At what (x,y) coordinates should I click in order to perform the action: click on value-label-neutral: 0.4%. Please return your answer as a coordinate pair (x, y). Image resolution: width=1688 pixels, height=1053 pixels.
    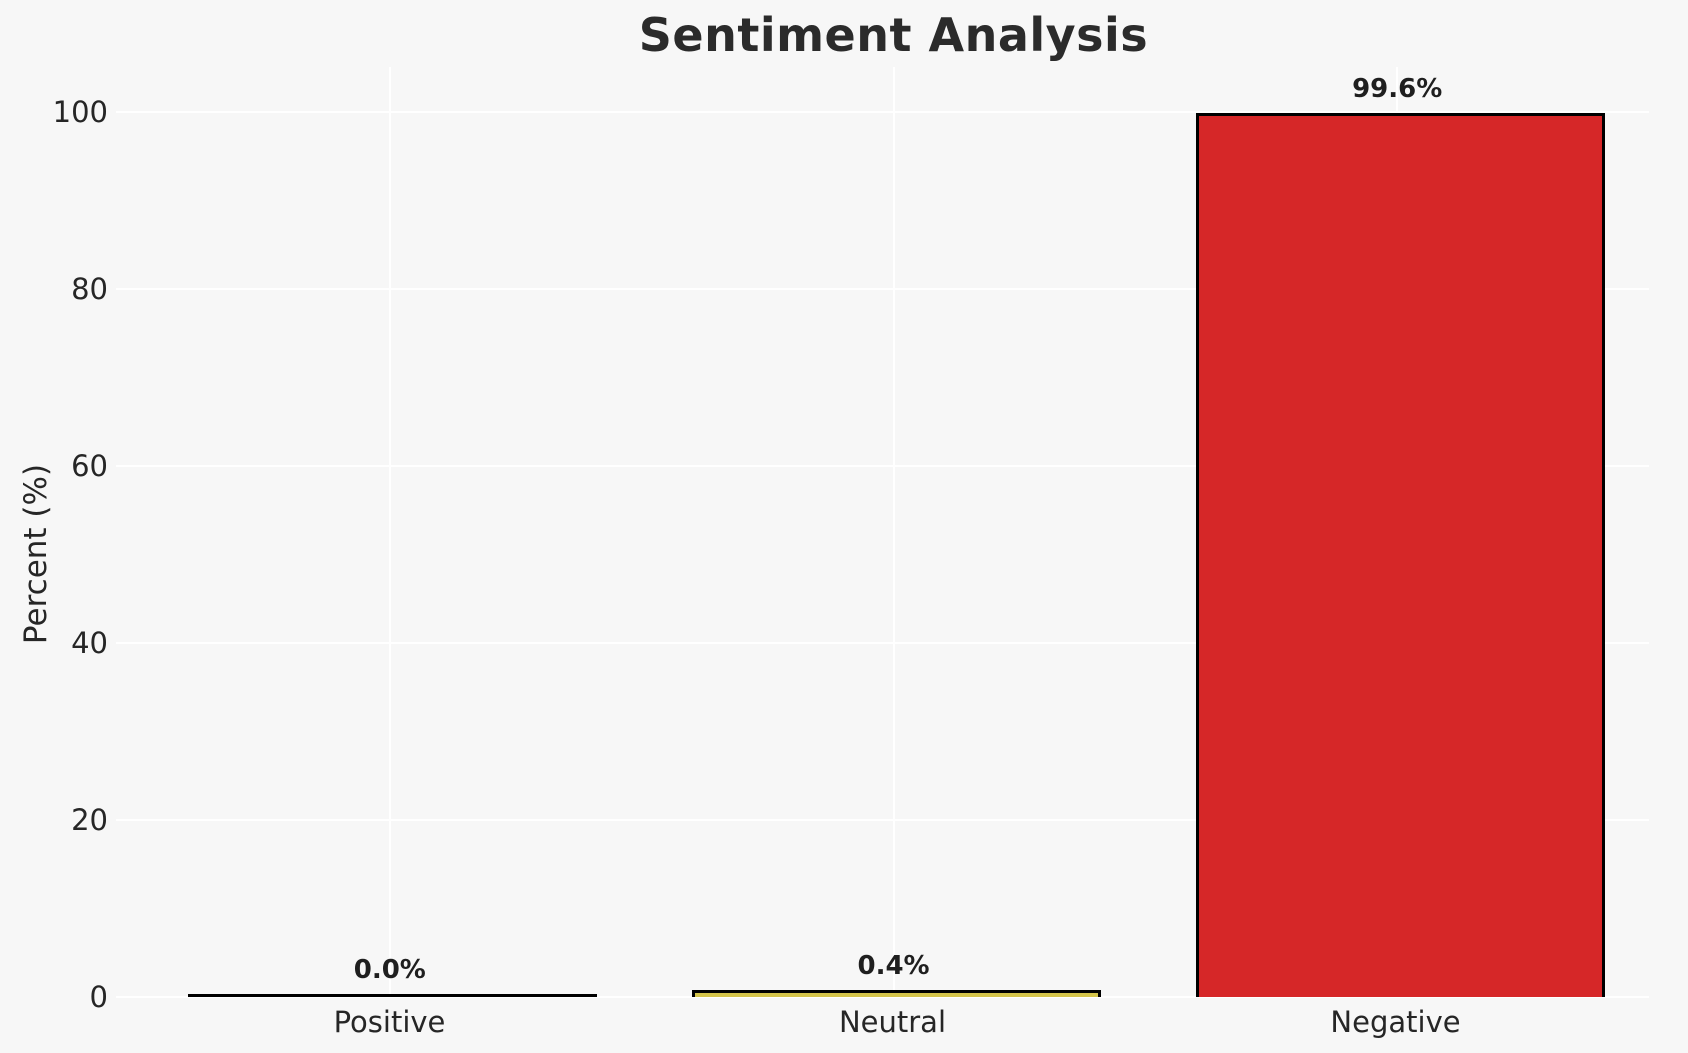
    Looking at the image, I should click on (893, 966).